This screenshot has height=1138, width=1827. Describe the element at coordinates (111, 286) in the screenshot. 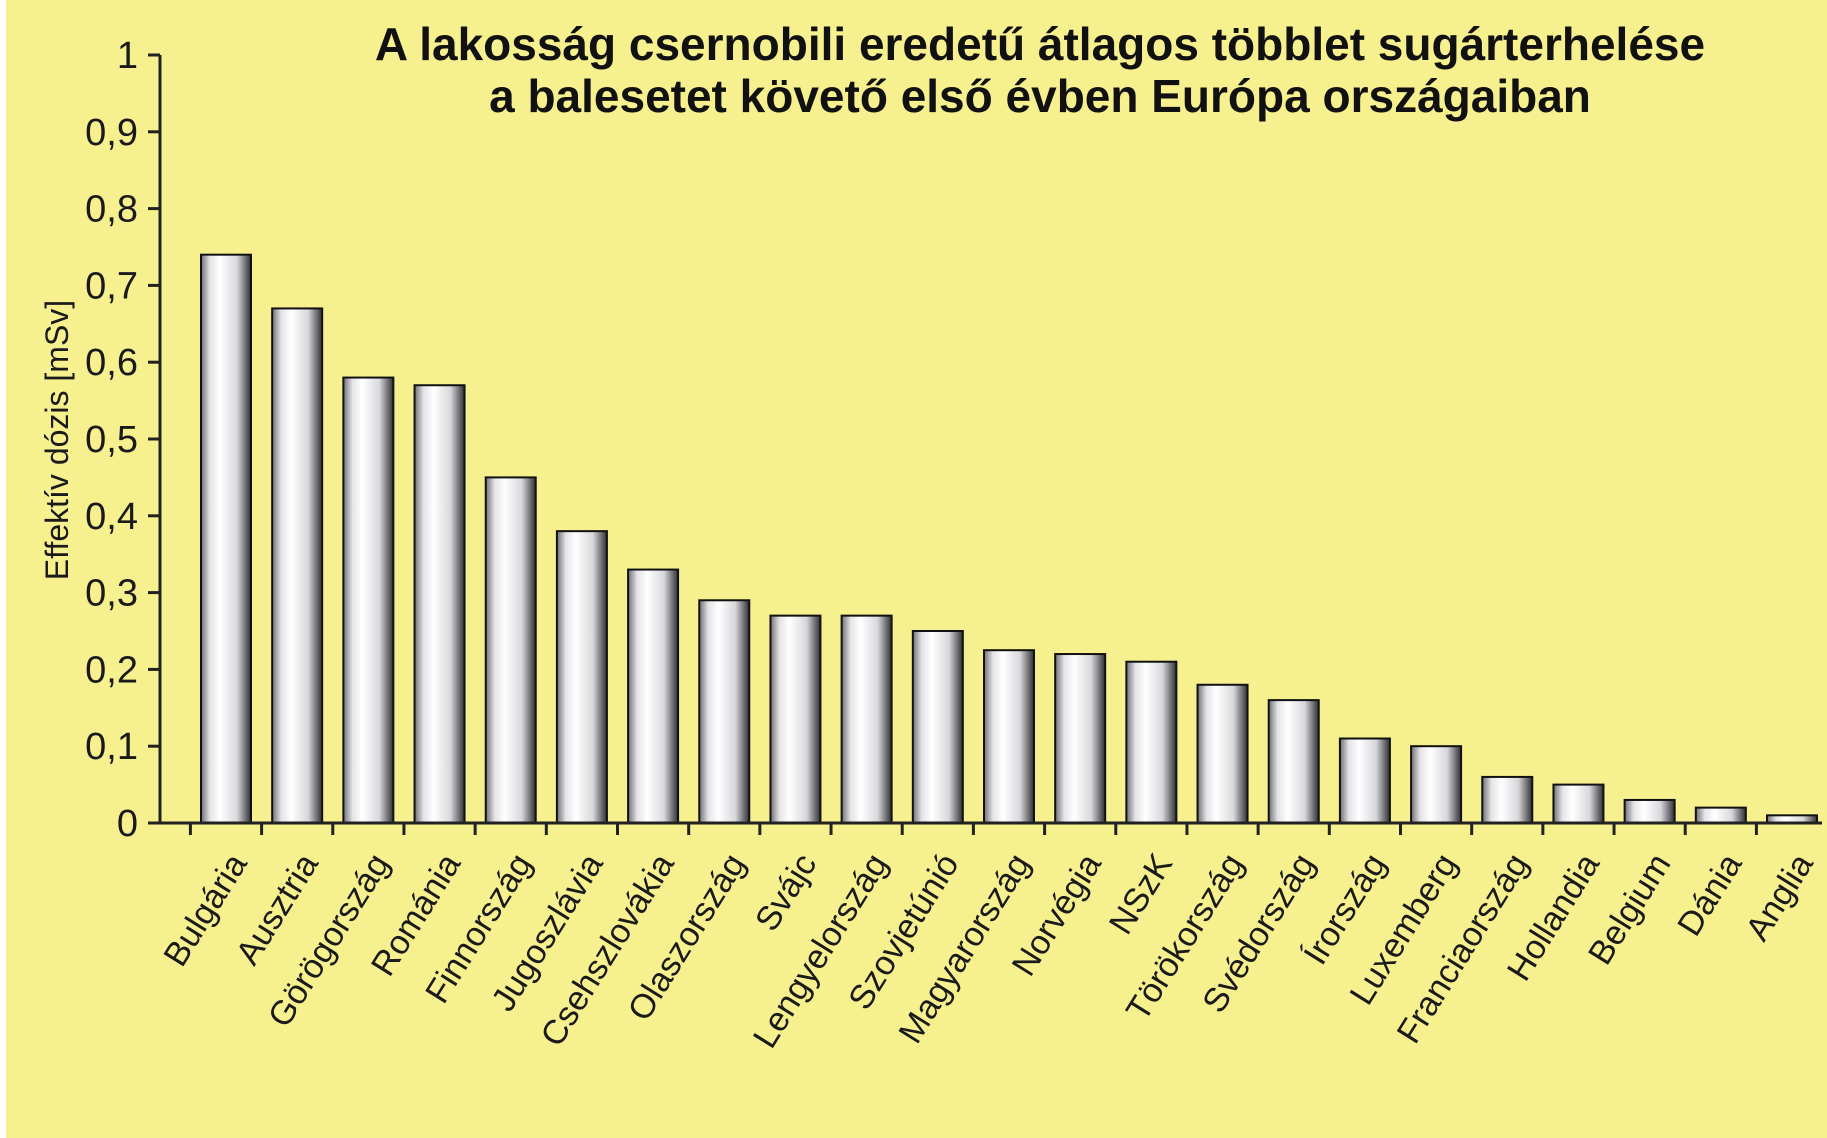

I see `y-tick-label: 0,7` at that location.